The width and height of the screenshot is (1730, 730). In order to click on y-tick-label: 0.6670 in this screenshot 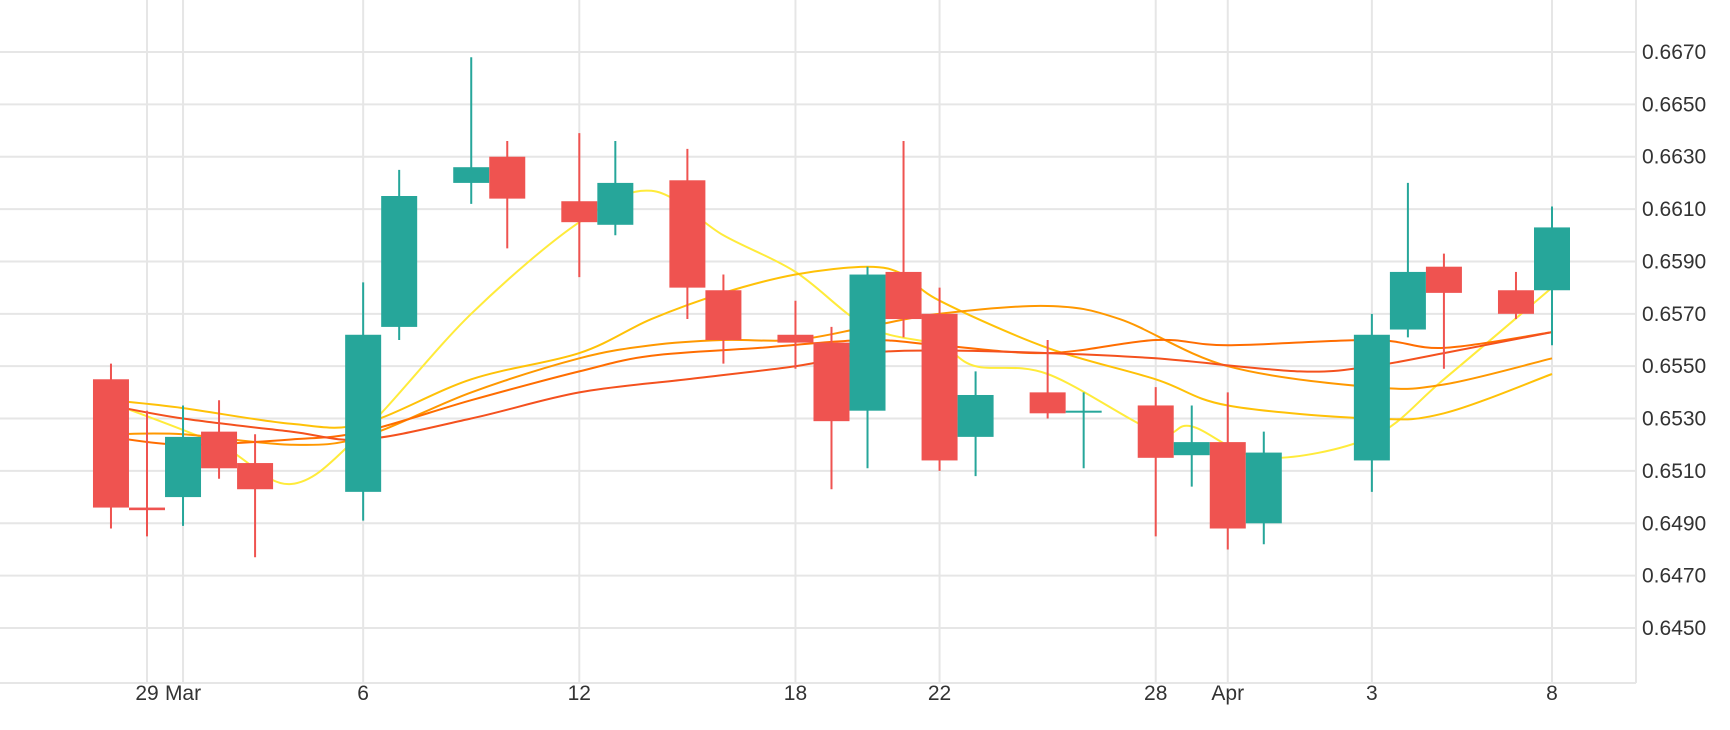, I will do `click(1674, 52)`.